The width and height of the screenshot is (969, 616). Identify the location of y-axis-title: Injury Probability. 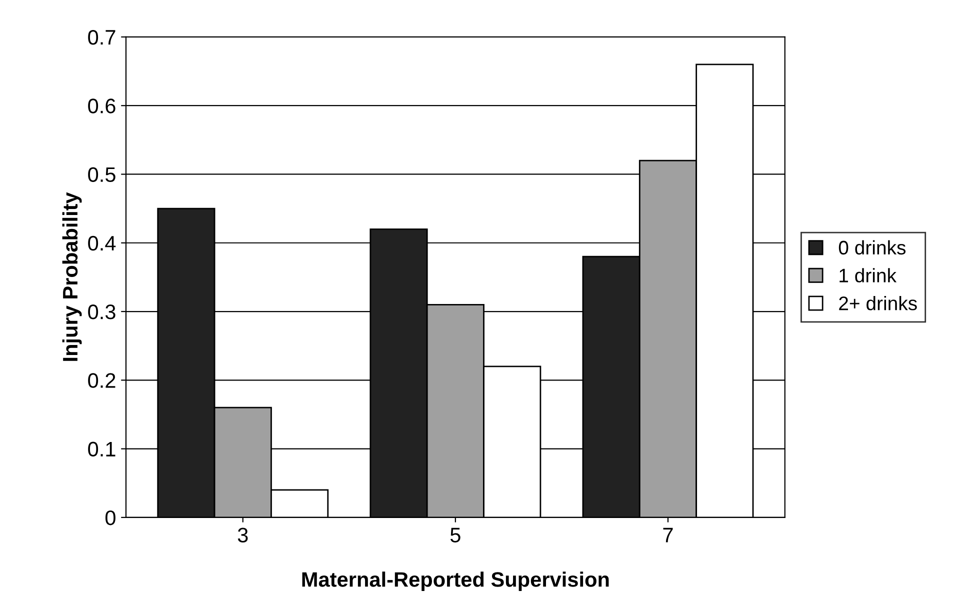
(72, 276).